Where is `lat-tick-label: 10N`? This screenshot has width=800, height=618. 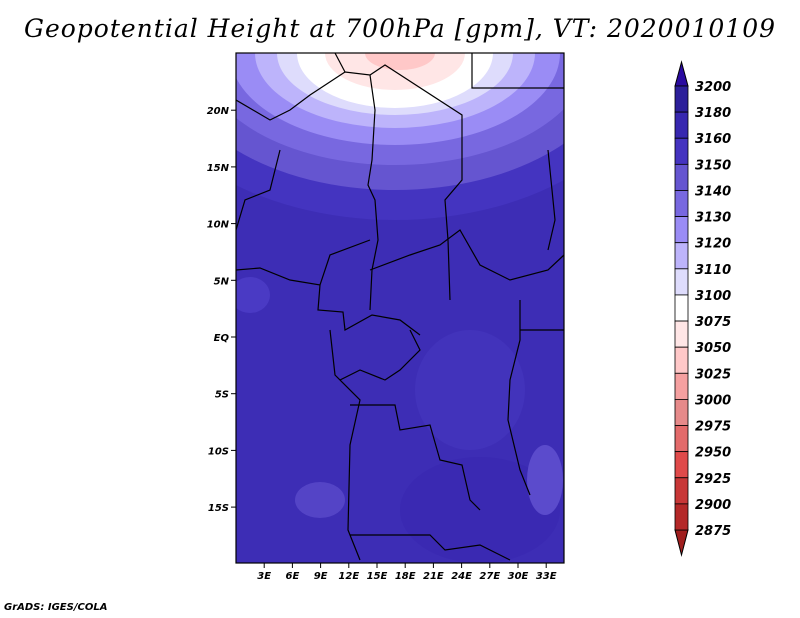
lat-tick-label: 10N is located at coordinates (218, 225).